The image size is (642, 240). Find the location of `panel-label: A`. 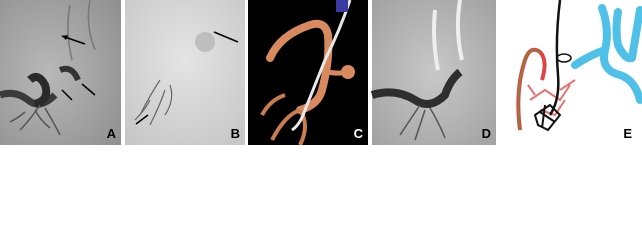

panel-label: A is located at coordinates (112, 133).